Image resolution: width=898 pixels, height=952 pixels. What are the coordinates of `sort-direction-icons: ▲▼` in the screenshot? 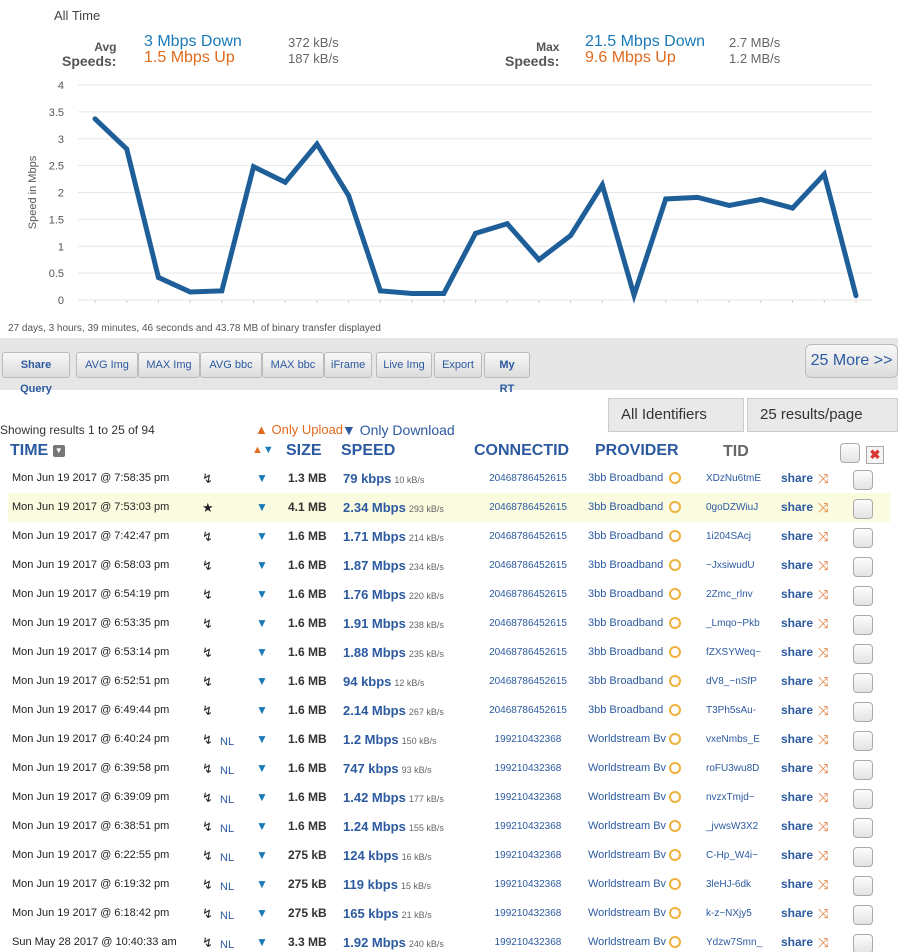 It's located at (263, 456).